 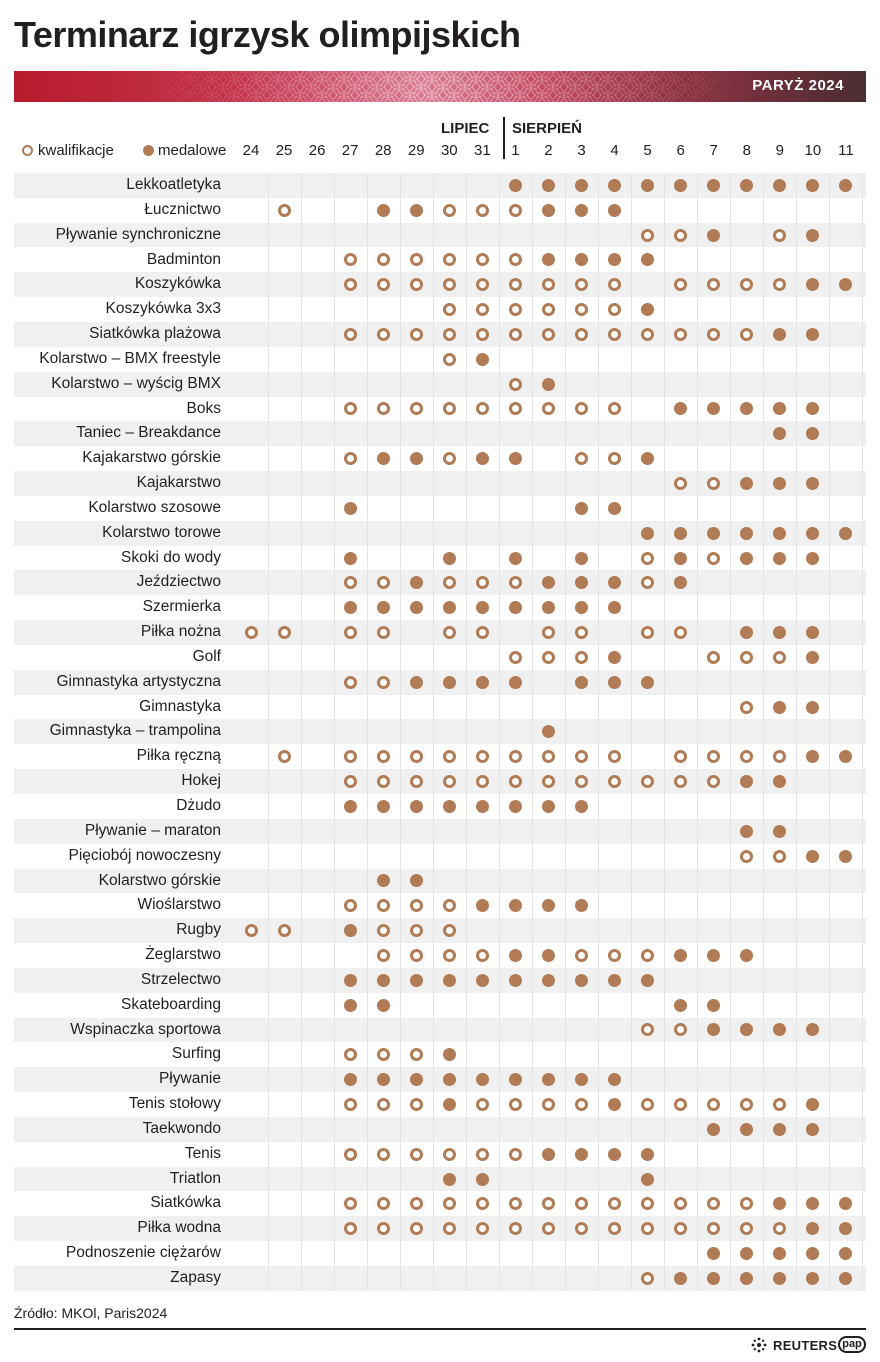 What do you see at coordinates (91, 1313) in the screenshot?
I see `source-note: Źródło: MKOl, Paris2024` at bounding box center [91, 1313].